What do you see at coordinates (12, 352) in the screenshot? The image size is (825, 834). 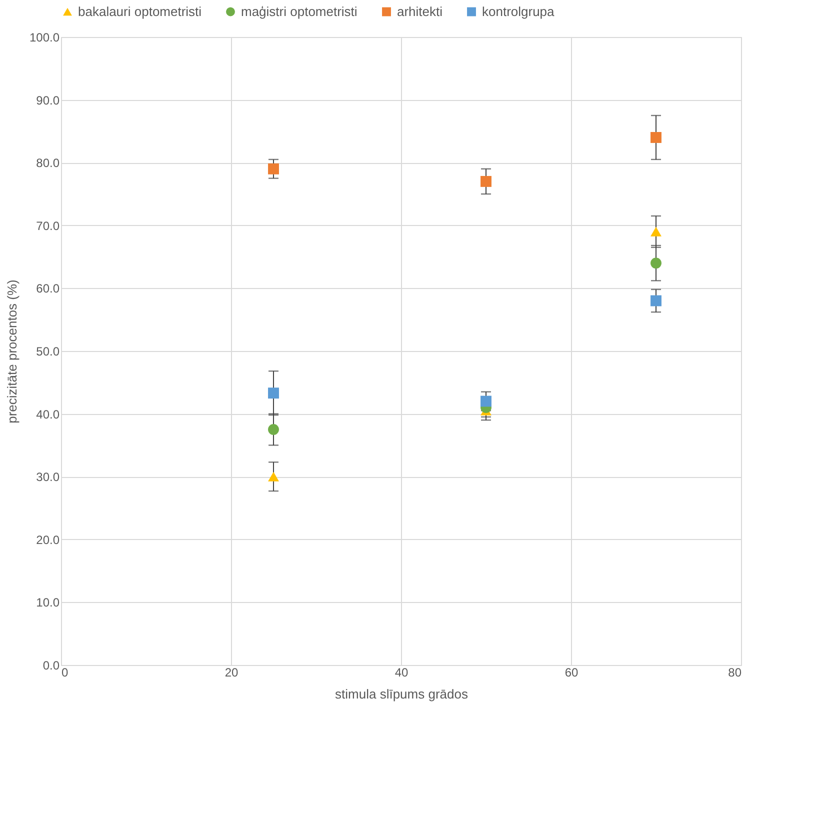 I see `y-axis-title: precizitāte procentos (%)` at bounding box center [12, 352].